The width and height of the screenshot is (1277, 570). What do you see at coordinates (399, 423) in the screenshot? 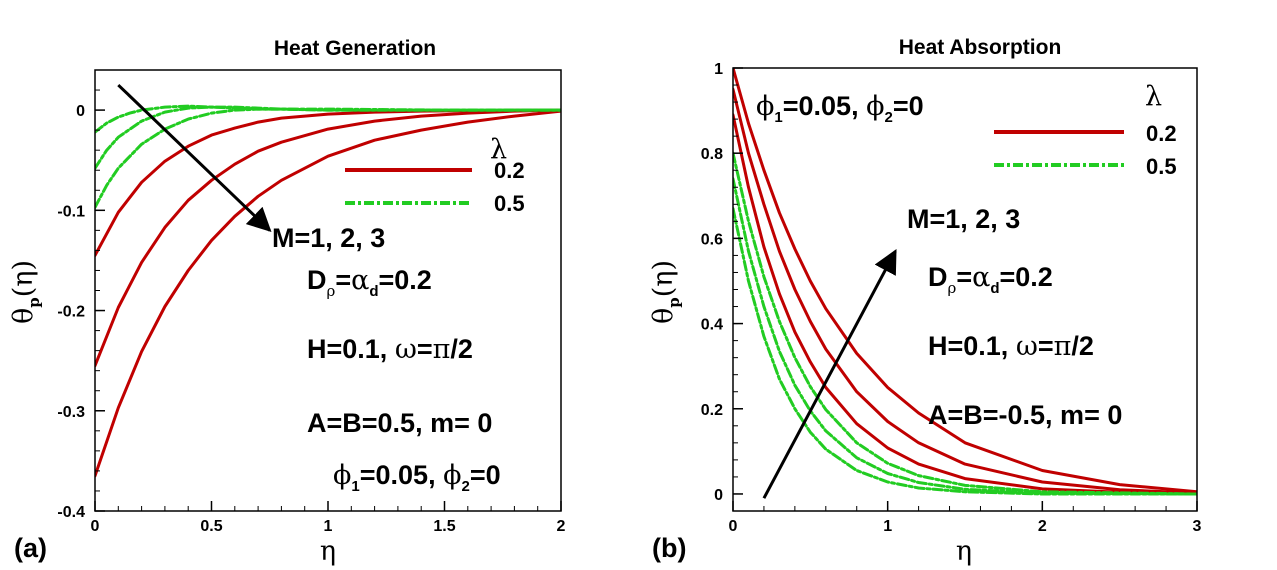
I see `params-line3-a: A=B=0.5, m= 0` at bounding box center [399, 423].